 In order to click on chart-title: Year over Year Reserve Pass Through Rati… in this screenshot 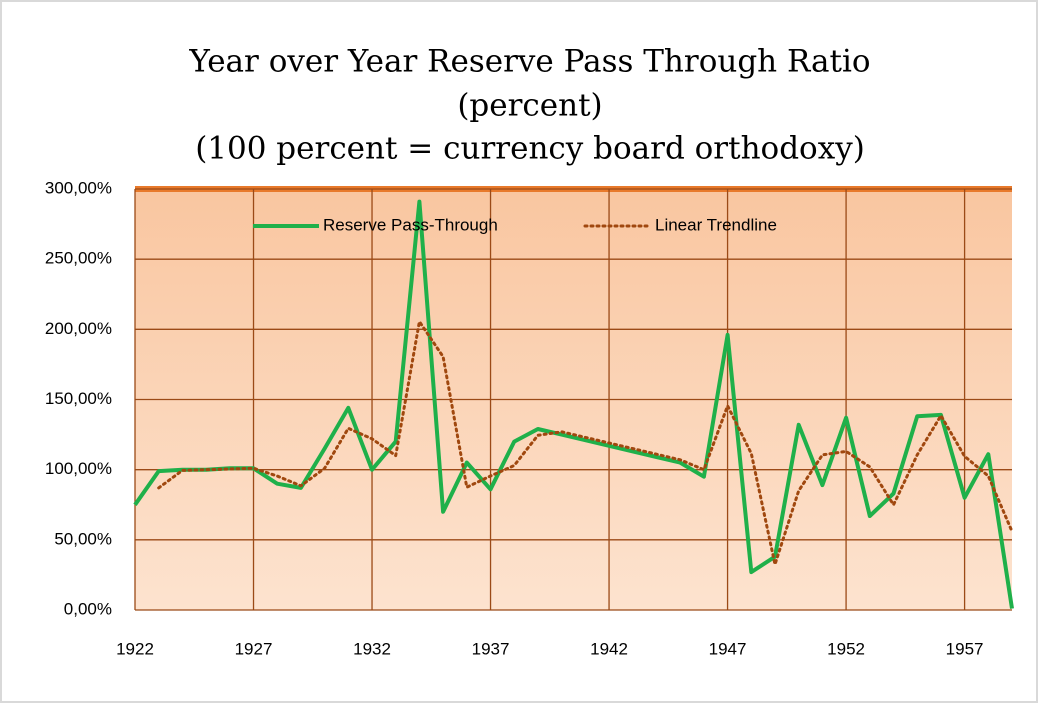, I will do `click(529, 62)`.